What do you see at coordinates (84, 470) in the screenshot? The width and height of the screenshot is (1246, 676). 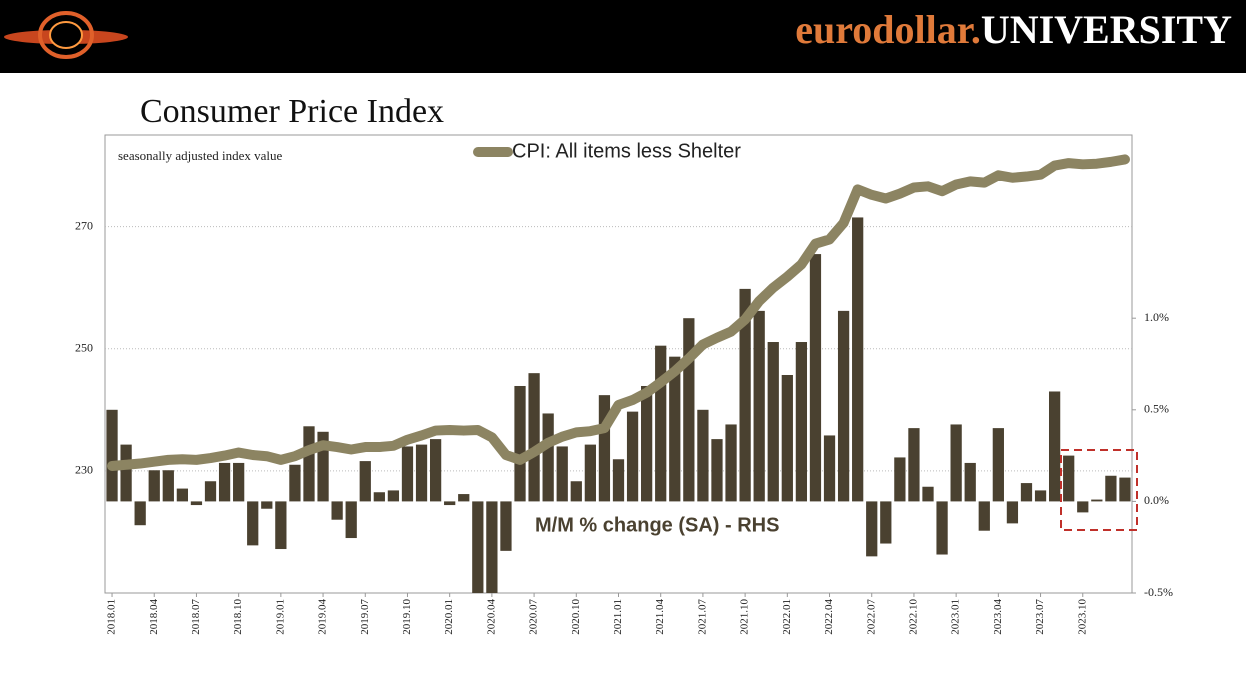 I see `y-tick-label: 230` at bounding box center [84, 470].